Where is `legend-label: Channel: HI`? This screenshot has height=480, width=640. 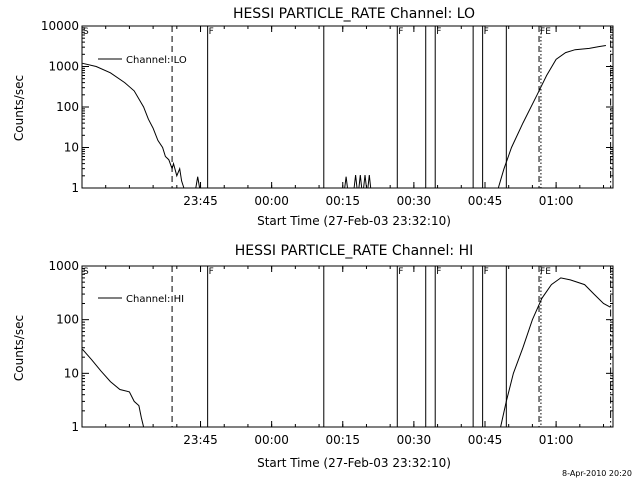 legend-label: Channel: HI is located at coordinates (155, 299).